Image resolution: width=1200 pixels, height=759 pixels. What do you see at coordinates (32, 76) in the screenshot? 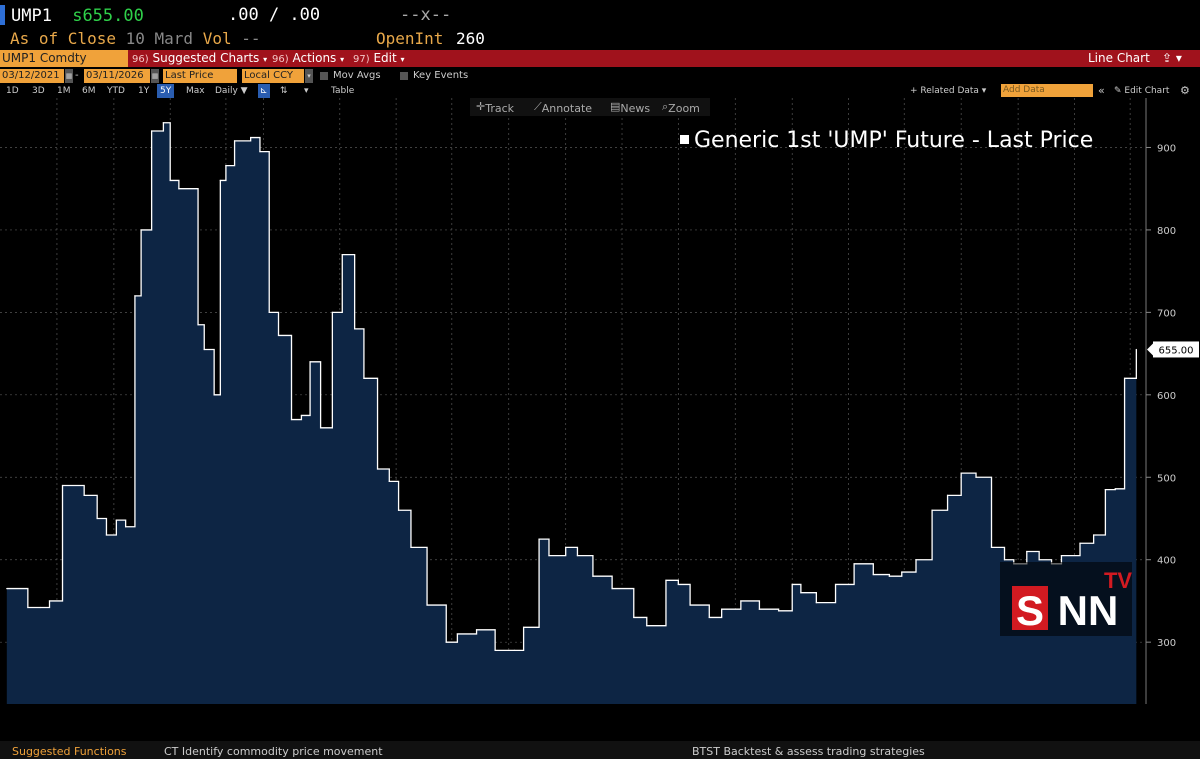
I see `start-date-field: 03/12/2021` at bounding box center [32, 76].